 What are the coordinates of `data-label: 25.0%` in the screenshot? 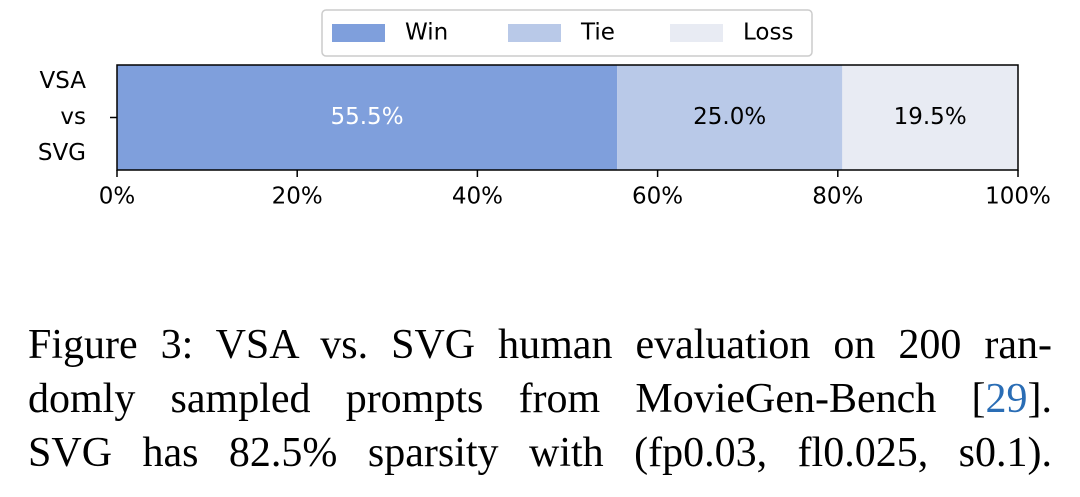 It's located at (729, 117).